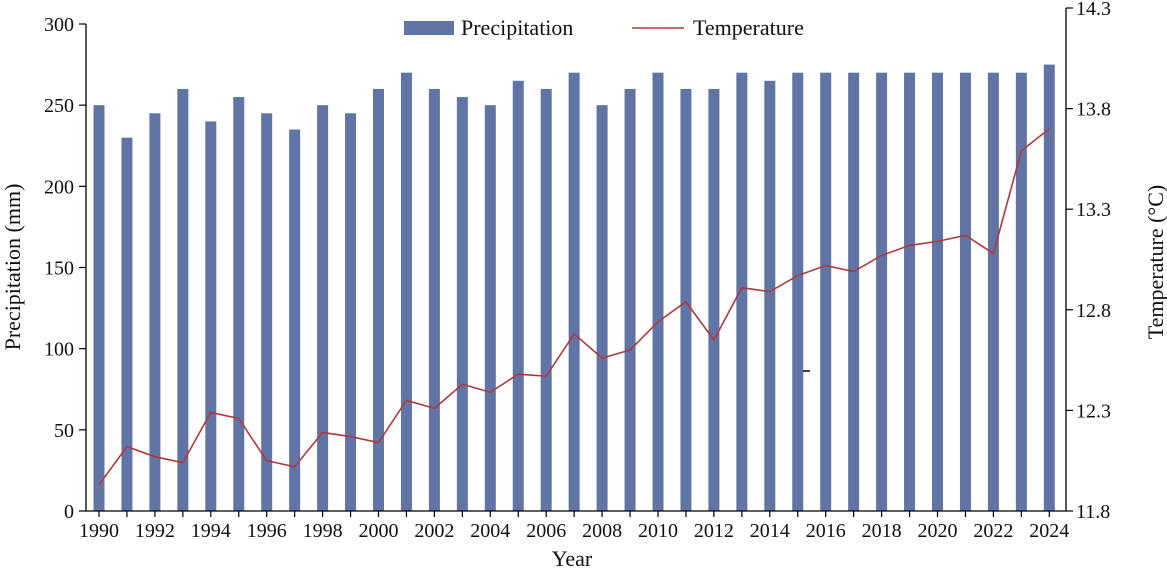 Image resolution: width=1167 pixels, height=570 pixels. What do you see at coordinates (211, 531) in the screenshot?
I see `x-tick-label: 1994` at bounding box center [211, 531].